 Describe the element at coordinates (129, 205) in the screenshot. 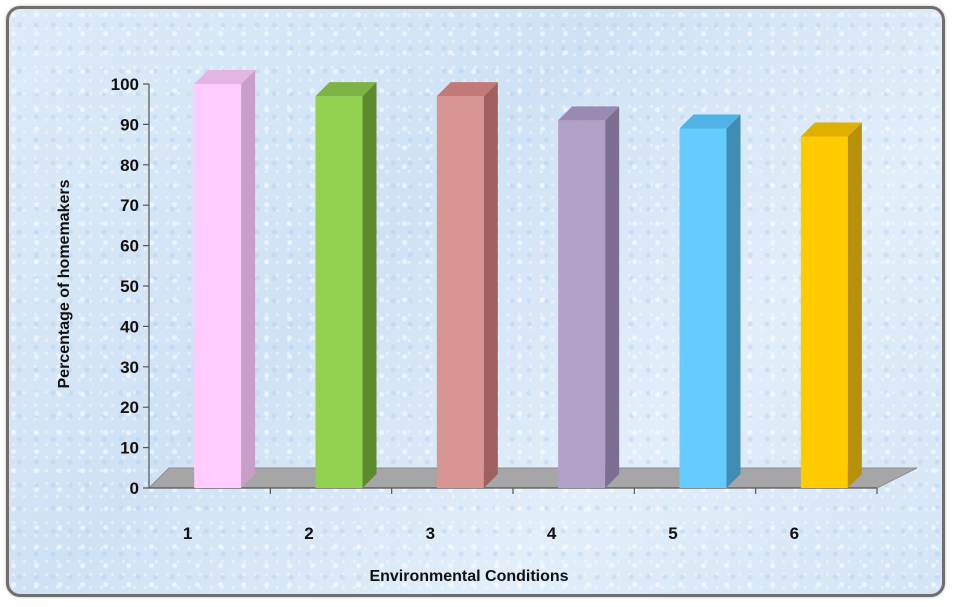

I see `y-tick-label: 70` at that location.